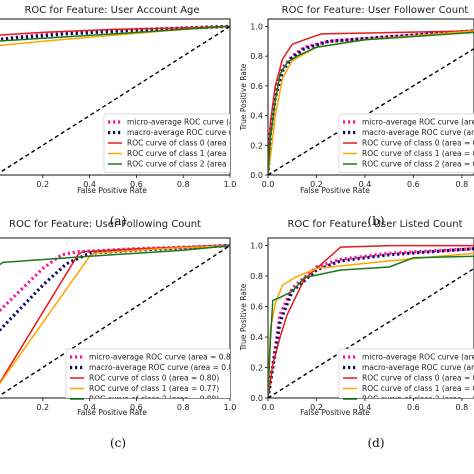  Describe the element at coordinates (375, 221) in the screenshot. I see `panel-caption: (b)` at that location.